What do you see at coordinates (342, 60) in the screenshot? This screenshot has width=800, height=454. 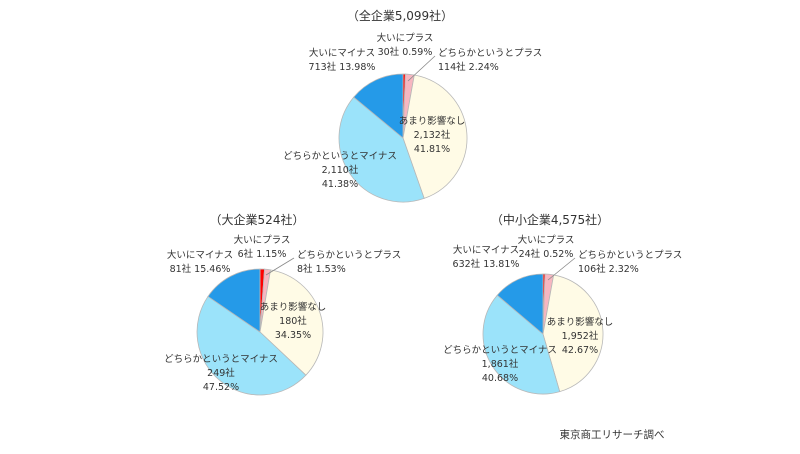 I see `data-label-great-minus: 大いにマイナス 713社 13.98%` at bounding box center [342, 60].